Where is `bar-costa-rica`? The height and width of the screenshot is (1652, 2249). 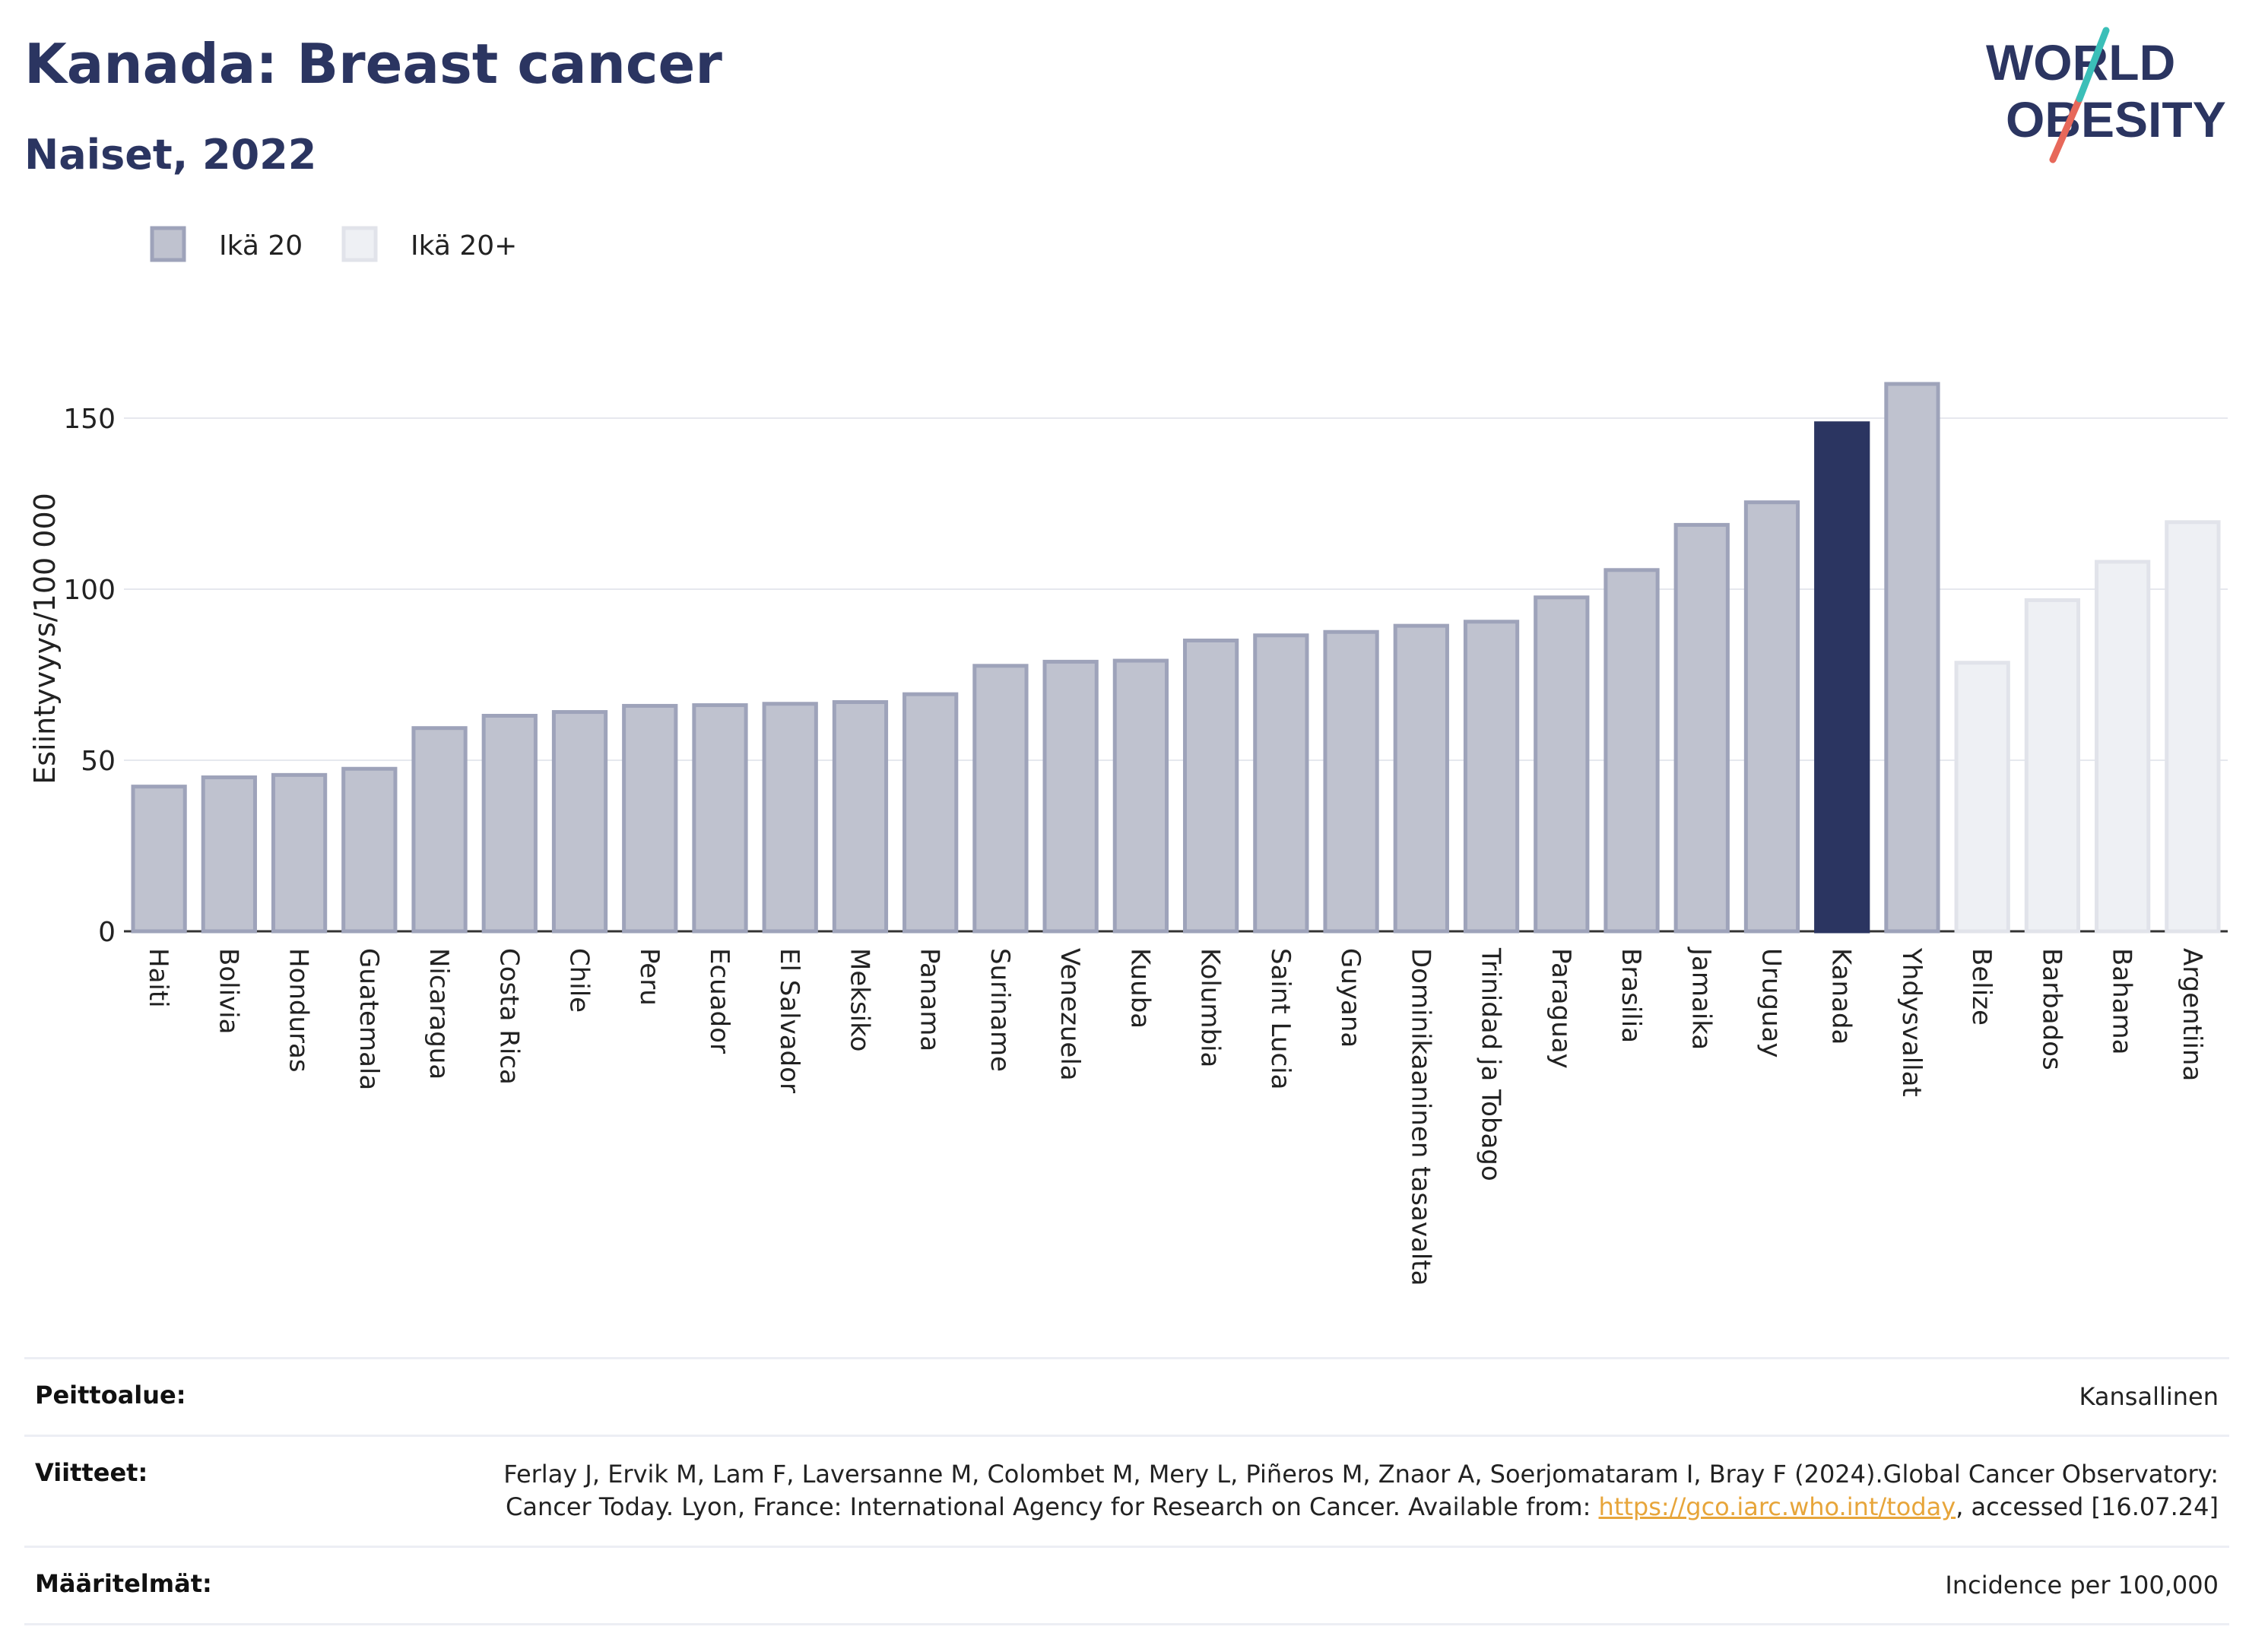
bar-costa-rica is located at coordinates (509, 824).